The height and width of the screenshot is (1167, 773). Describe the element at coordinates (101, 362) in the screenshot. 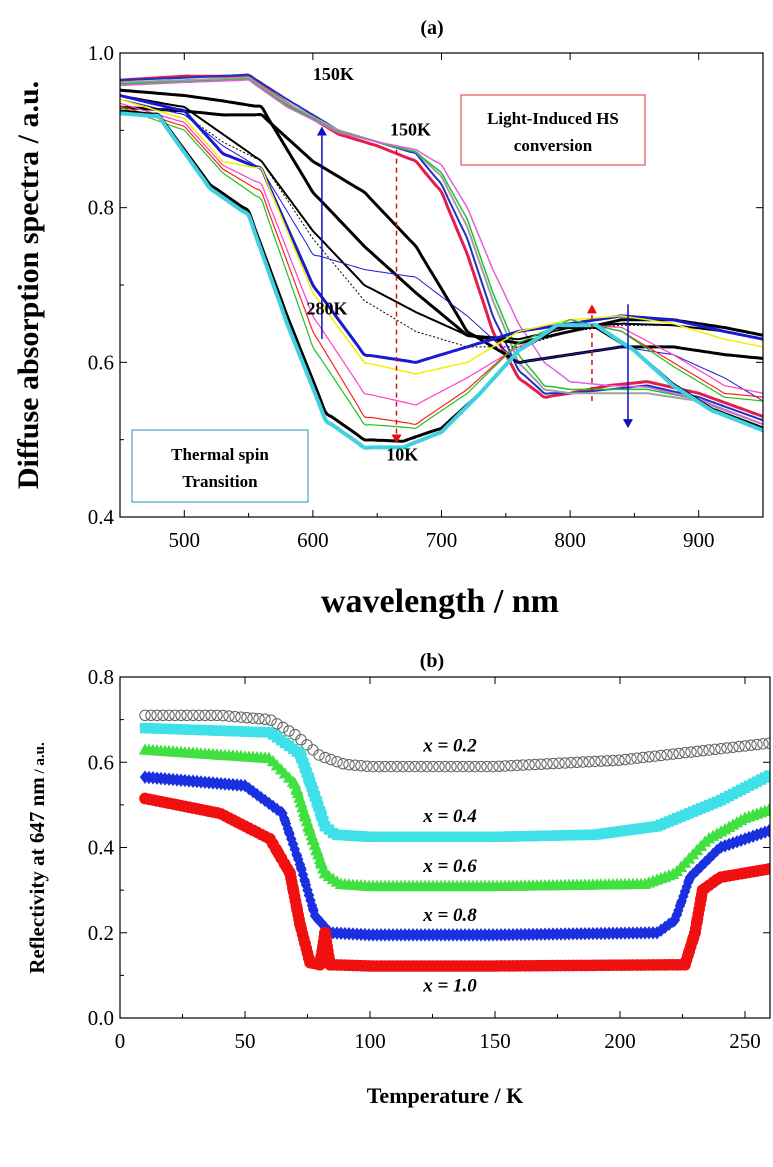

I see `y-tick-label-a: 0.6` at that location.